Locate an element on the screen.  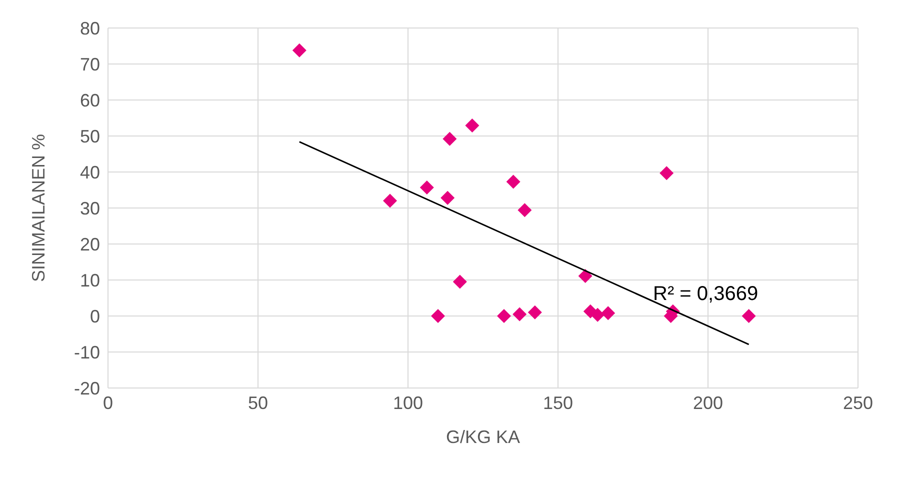
y-tick-label: 60 is located at coordinates (90, 100).